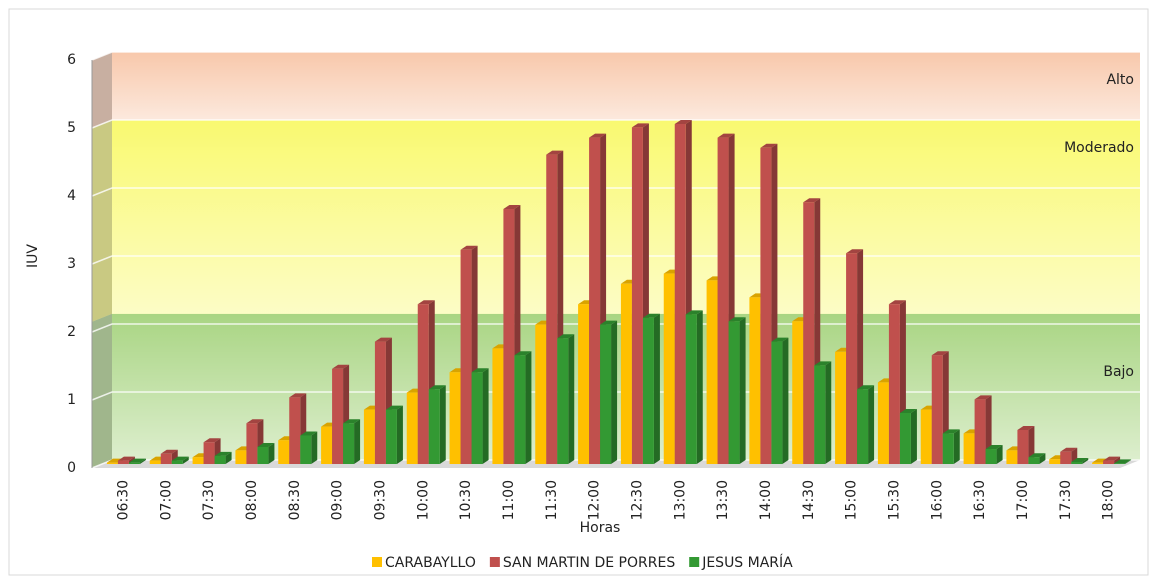  I want to click on band-label: Alto, so click(1120, 80).